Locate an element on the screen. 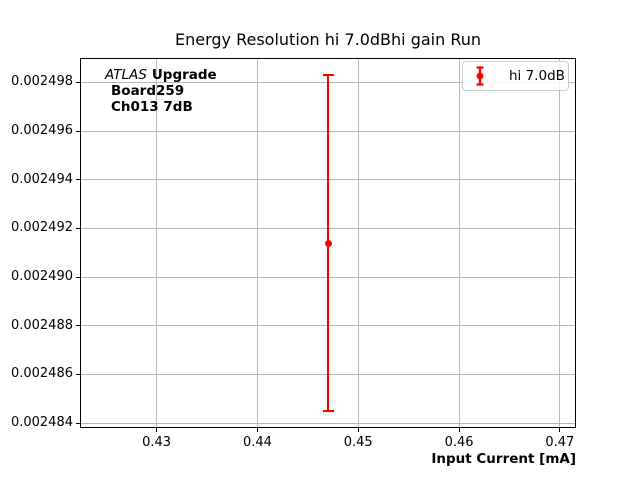  legend-label: hi 7.0dB is located at coordinates (537, 76).